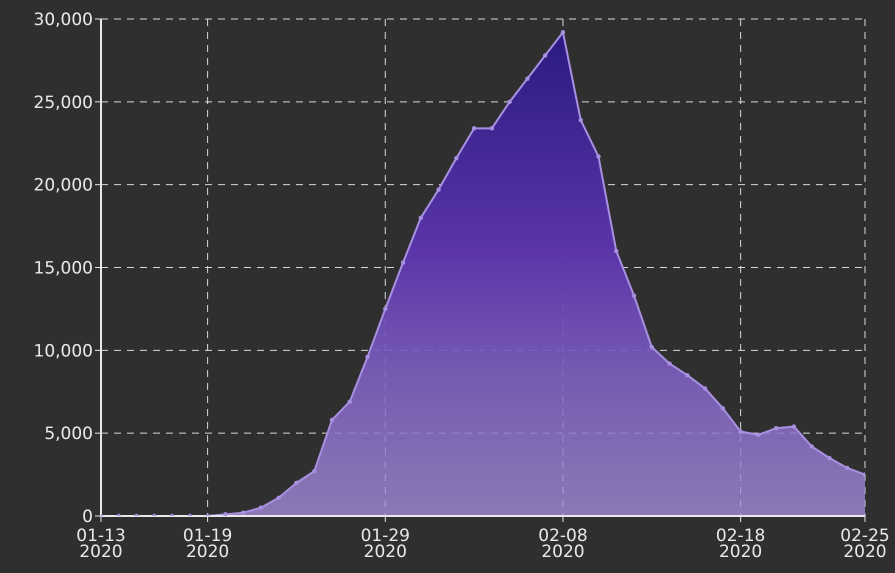 The image size is (895, 573). What do you see at coordinates (63, 102) in the screenshot?
I see `y-tick-label: 25,000` at bounding box center [63, 102].